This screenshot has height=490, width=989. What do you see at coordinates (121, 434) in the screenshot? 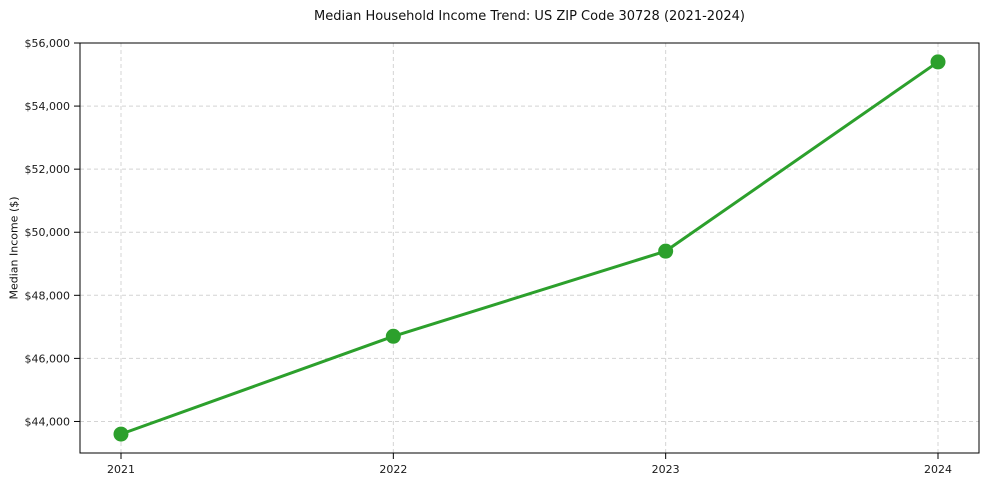
I see `data-point-2021` at bounding box center [121, 434].